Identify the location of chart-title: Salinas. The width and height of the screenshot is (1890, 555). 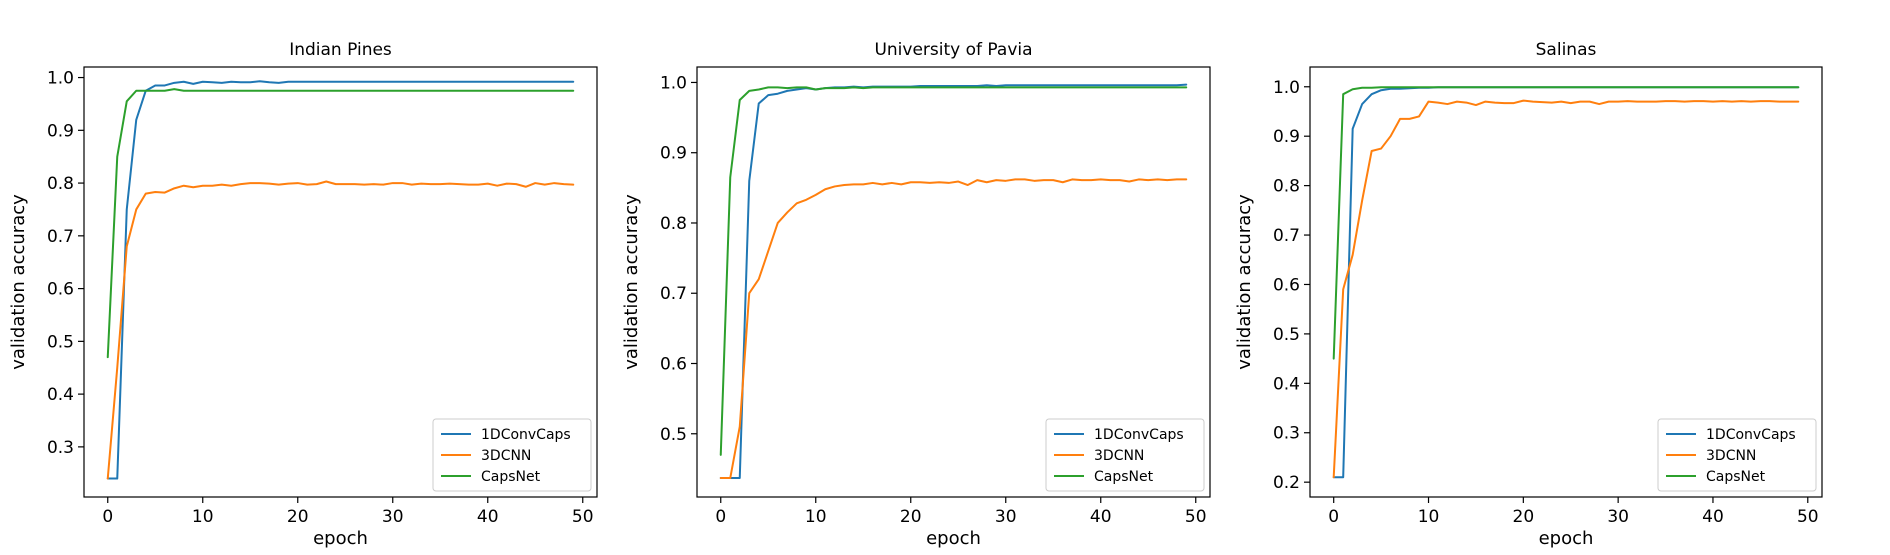
(1566, 50).